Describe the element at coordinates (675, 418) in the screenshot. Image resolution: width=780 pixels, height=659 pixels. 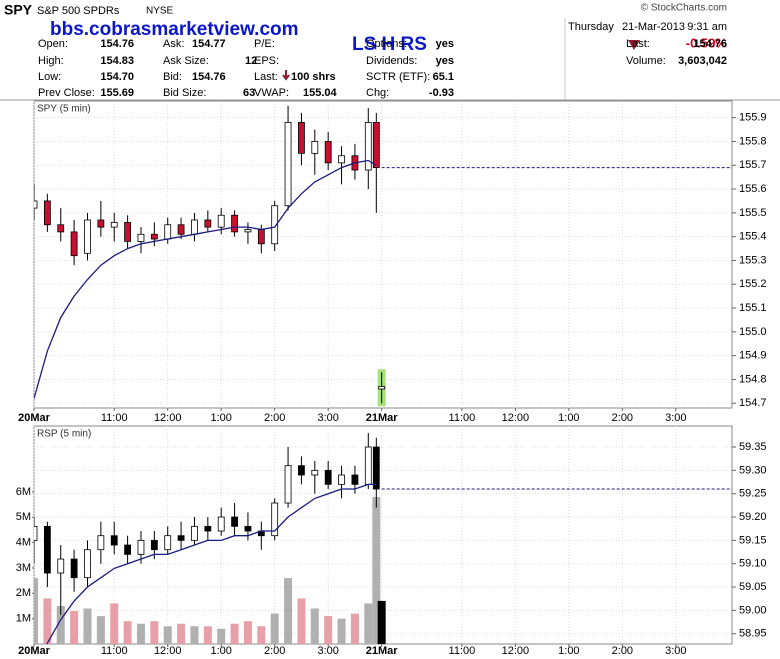
I see `x-tick-label: 3:00` at that location.